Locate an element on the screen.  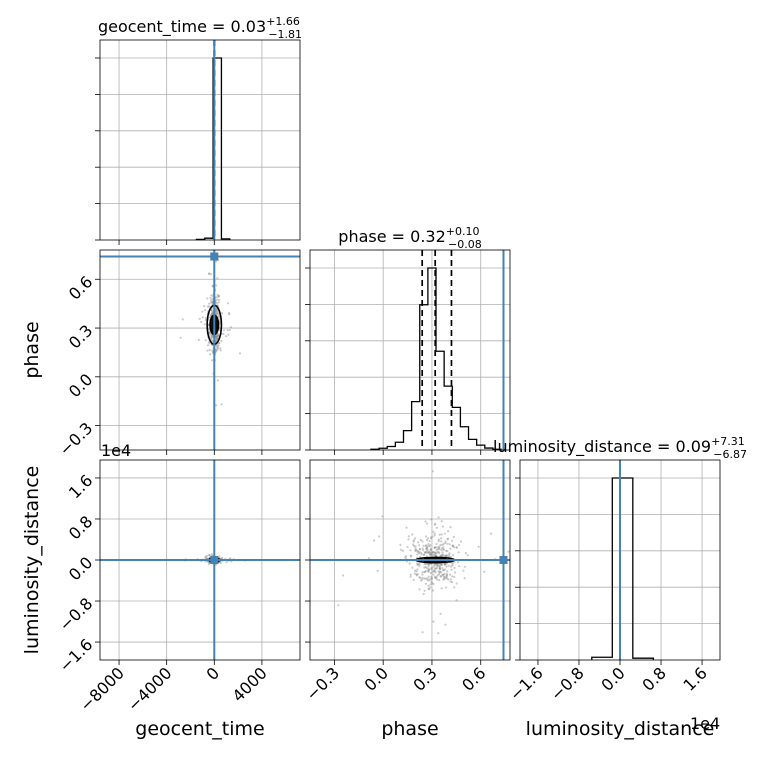
panel-contour-luminosity_distance-vs-geocent_time: −1.6−0.8 0.0 0.8 1.6 −8000−4000 0 4000 is located at coordinates (178, 587).